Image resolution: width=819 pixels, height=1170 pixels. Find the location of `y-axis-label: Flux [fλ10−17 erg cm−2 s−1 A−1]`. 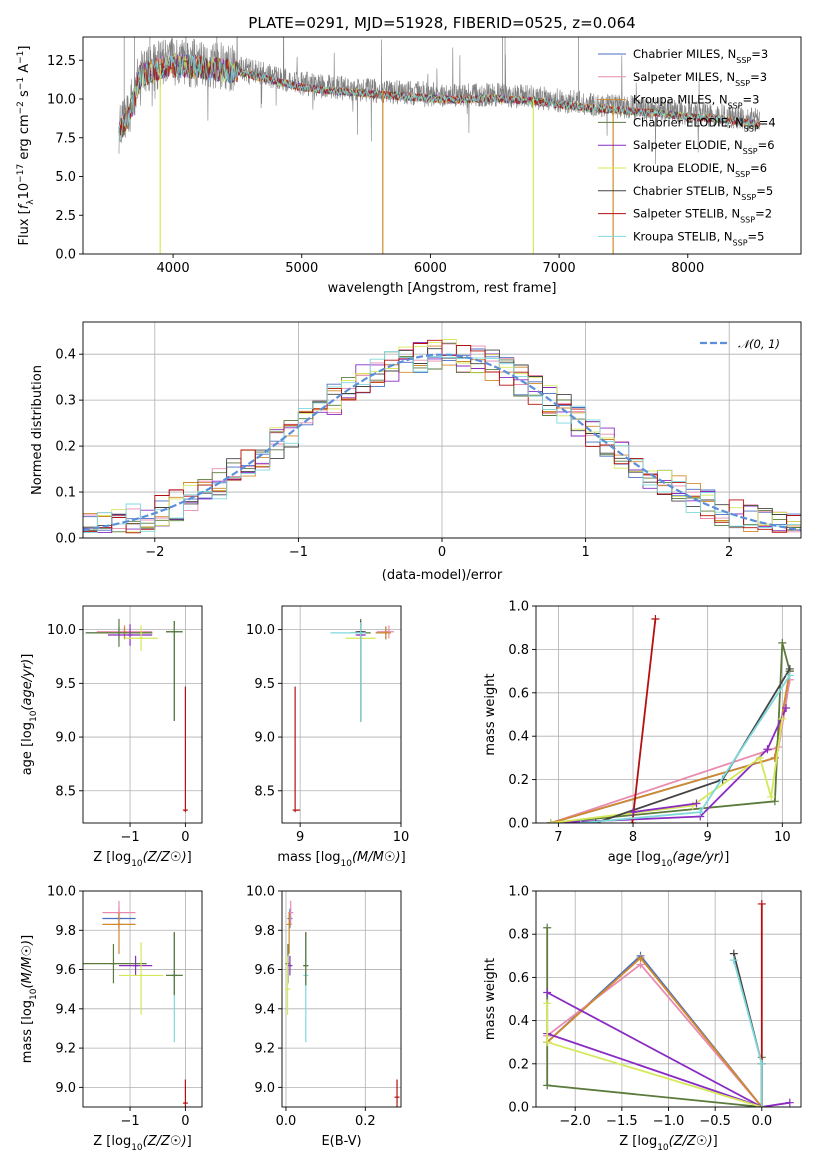

y-axis-label: Flux [fλ10−17 erg cm−2 s−1 A−1] is located at coordinates (26, 146).